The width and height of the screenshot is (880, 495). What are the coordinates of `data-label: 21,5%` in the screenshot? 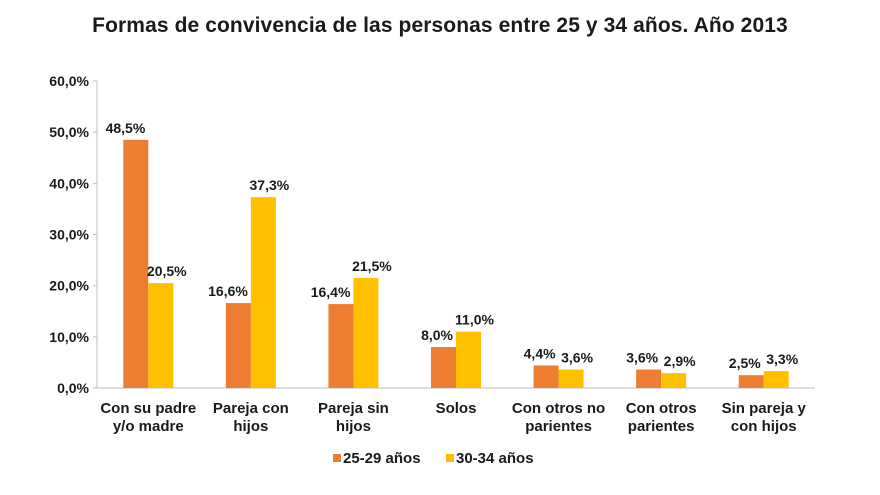 It's located at (372, 266).